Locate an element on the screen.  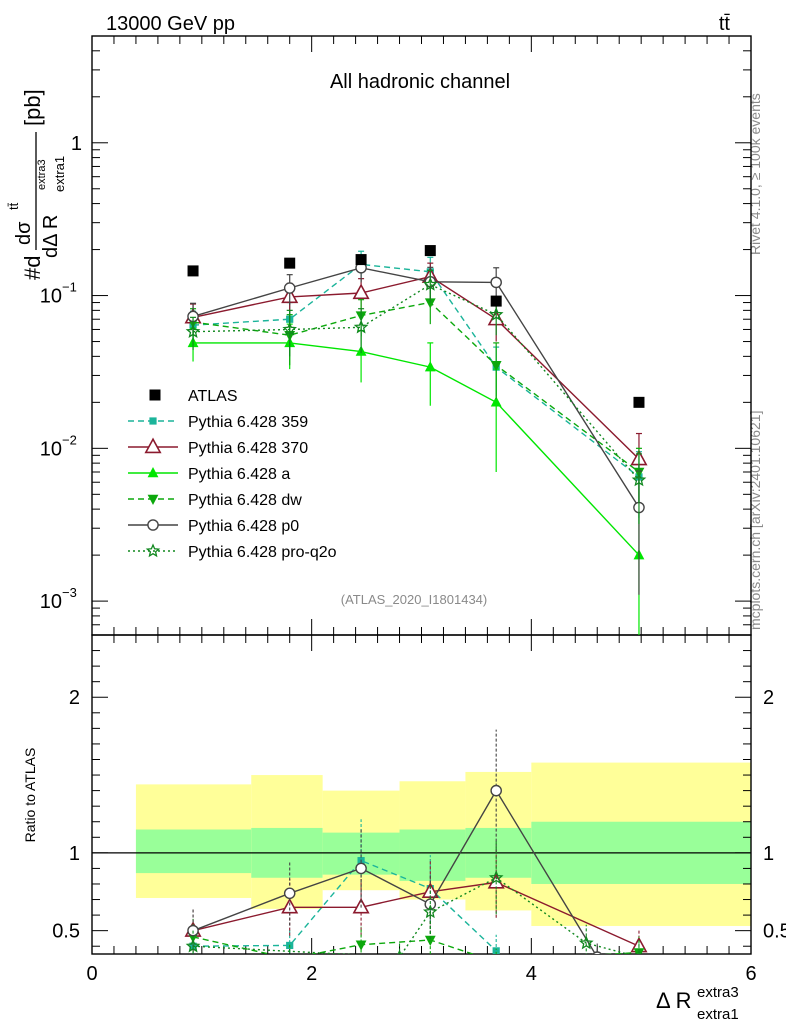
main-ylabel-unit: [pb] is located at coordinates (32, 107).